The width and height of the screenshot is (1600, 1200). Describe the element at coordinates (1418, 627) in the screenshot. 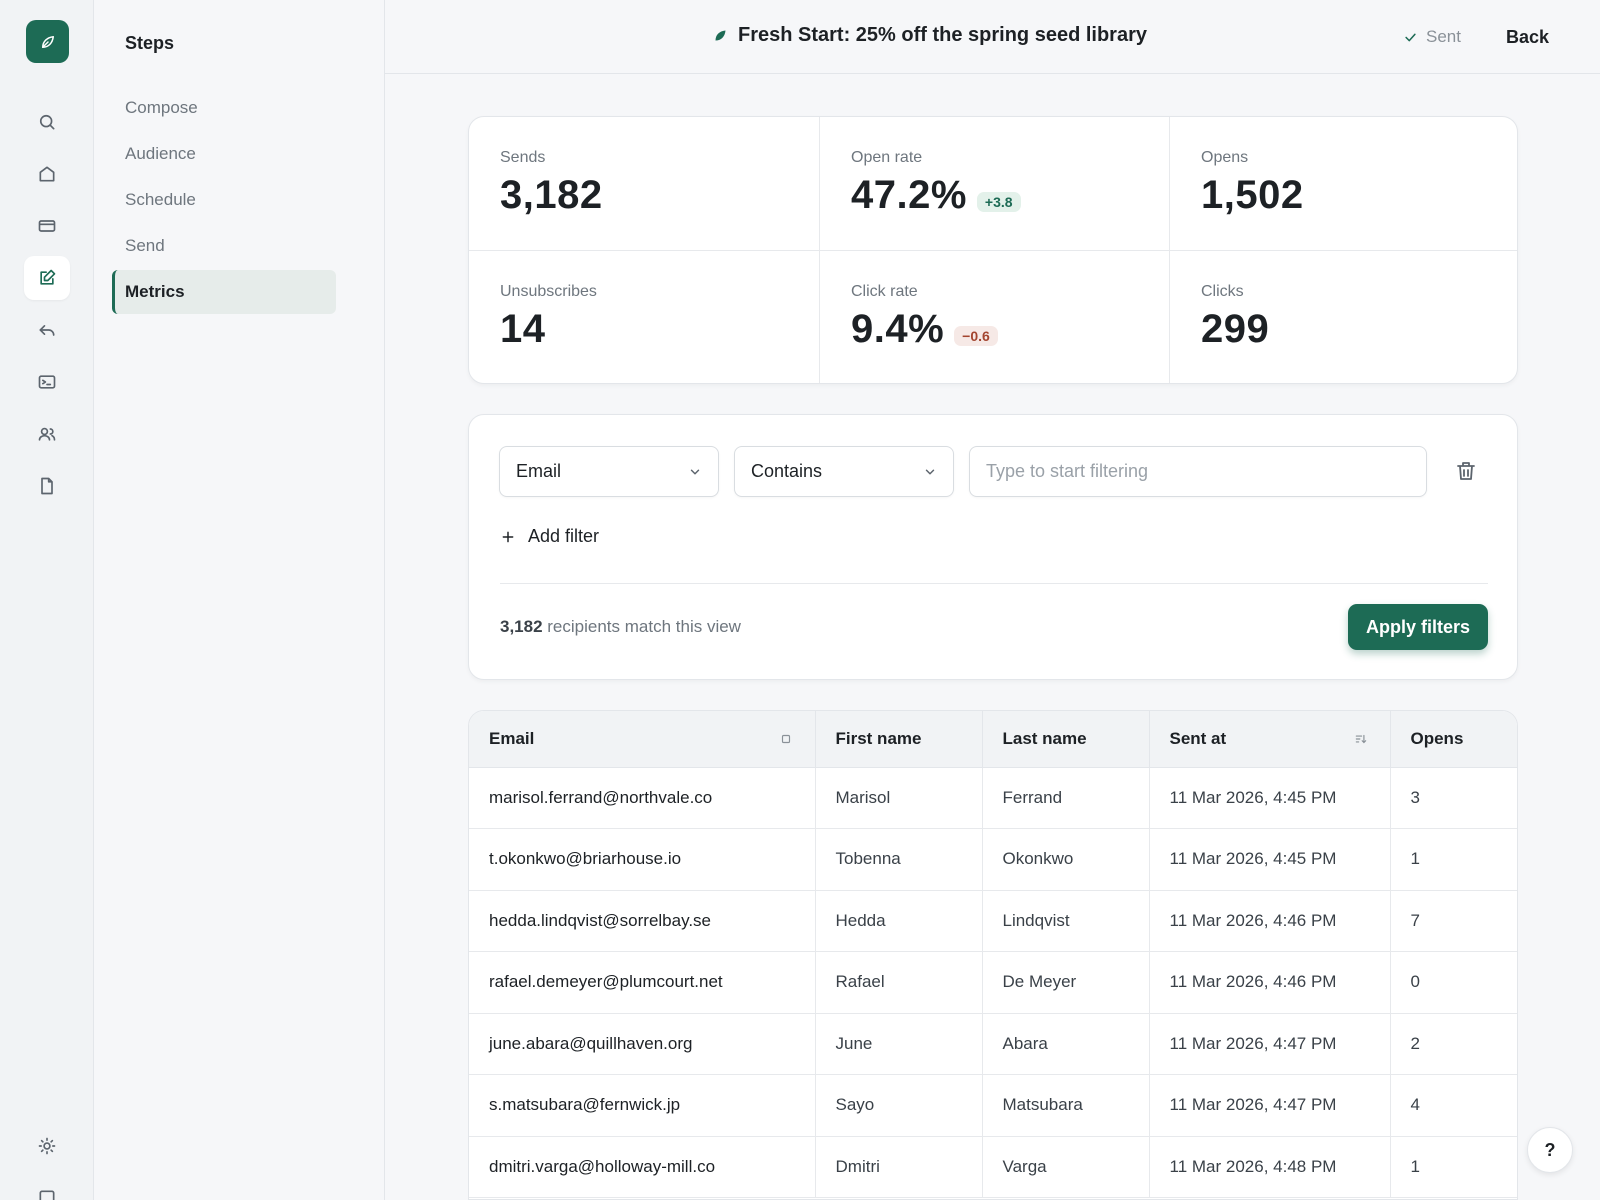

I see `apply-filters-button: Apply filters` at that location.